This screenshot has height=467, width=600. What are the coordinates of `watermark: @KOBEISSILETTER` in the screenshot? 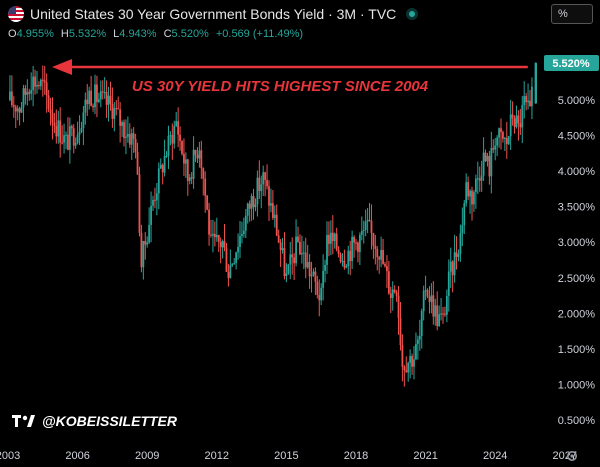 It's located at (94, 421).